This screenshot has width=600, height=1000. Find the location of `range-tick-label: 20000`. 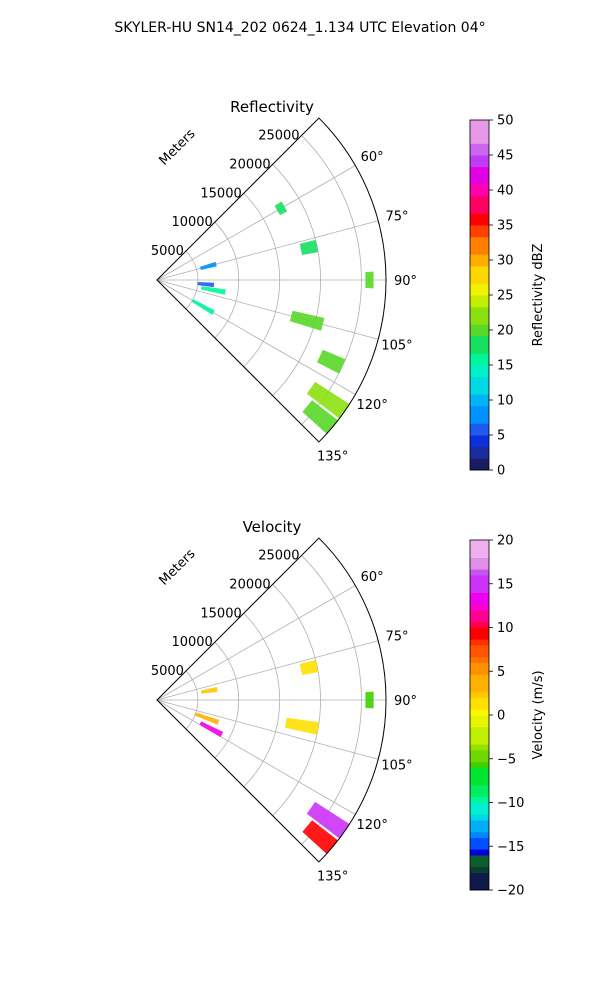

range-tick-label: 20000 is located at coordinates (249, 164).